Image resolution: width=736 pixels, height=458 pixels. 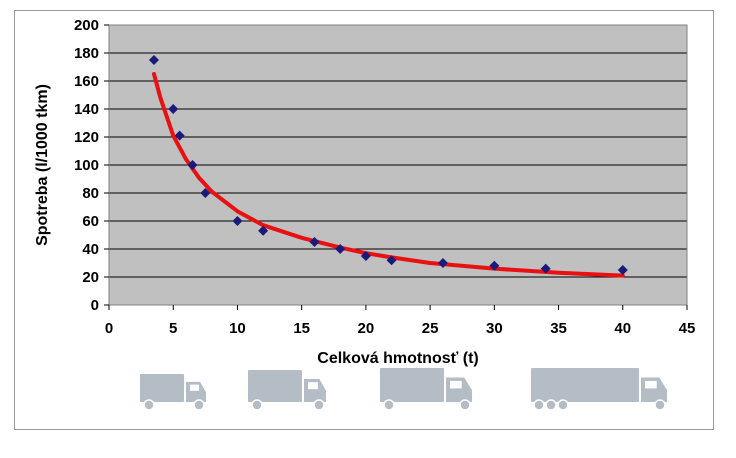 I want to click on y-tick-label: 100, so click(x=86, y=165).